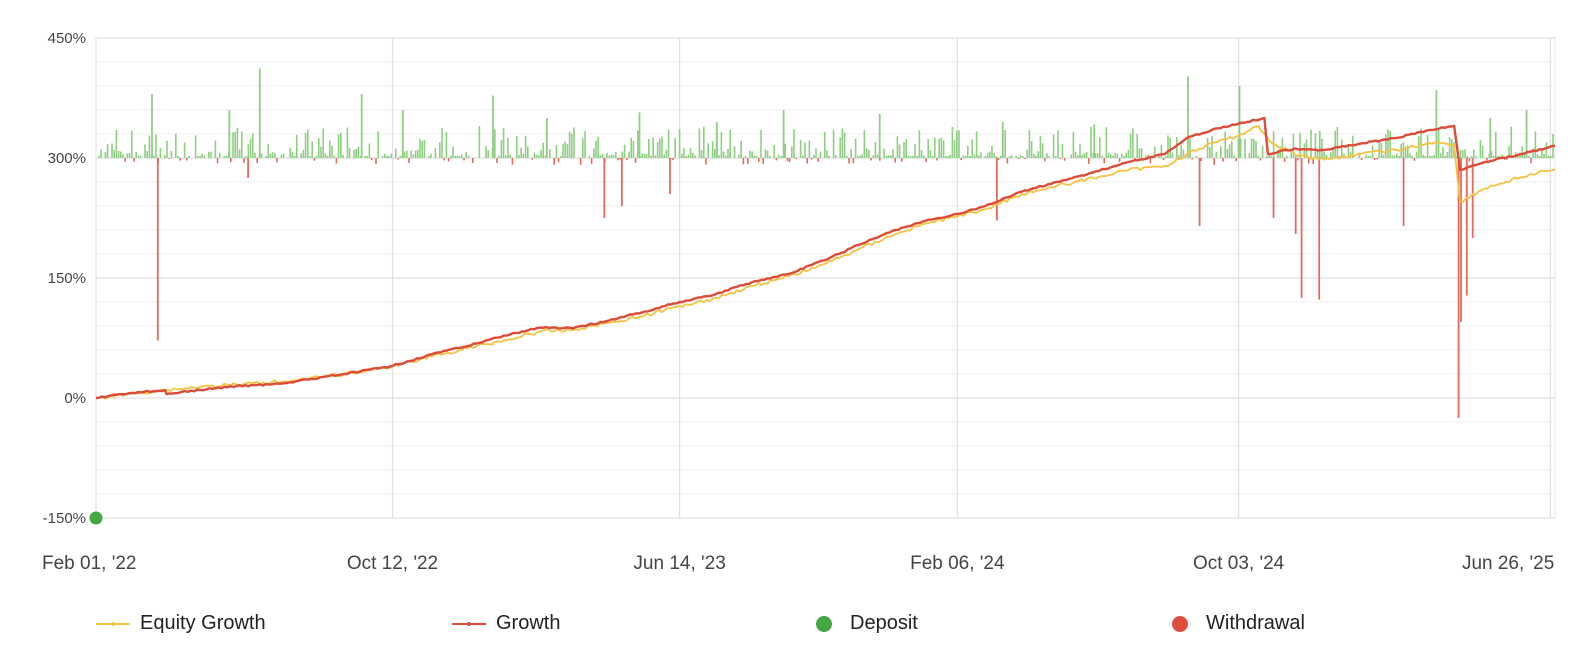 Image resolution: width=1586 pixels, height=668 pixels. Describe the element at coordinates (1238, 623) in the screenshot. I see `legend-item-withdrawal: Withdrawal` at that location.